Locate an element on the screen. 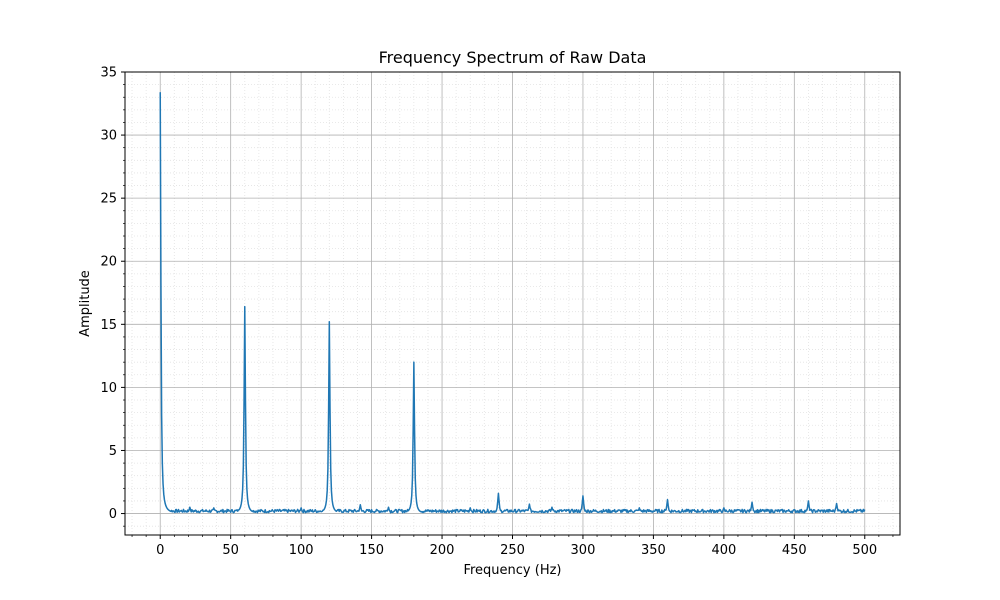  x-axis-label: Frequency (Hz) is located at coordinates (512, 570).